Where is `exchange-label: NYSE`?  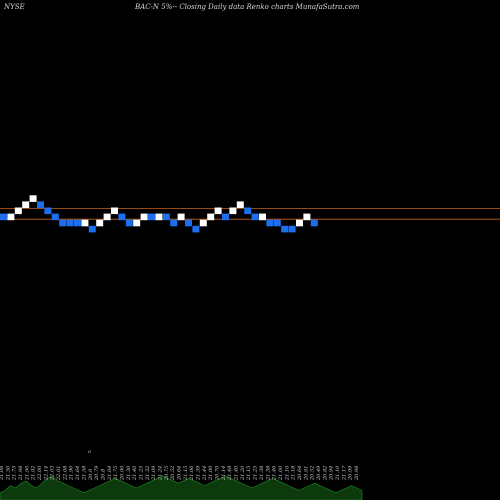
exchange-label: NYSE is located at coordinates (14, 7).